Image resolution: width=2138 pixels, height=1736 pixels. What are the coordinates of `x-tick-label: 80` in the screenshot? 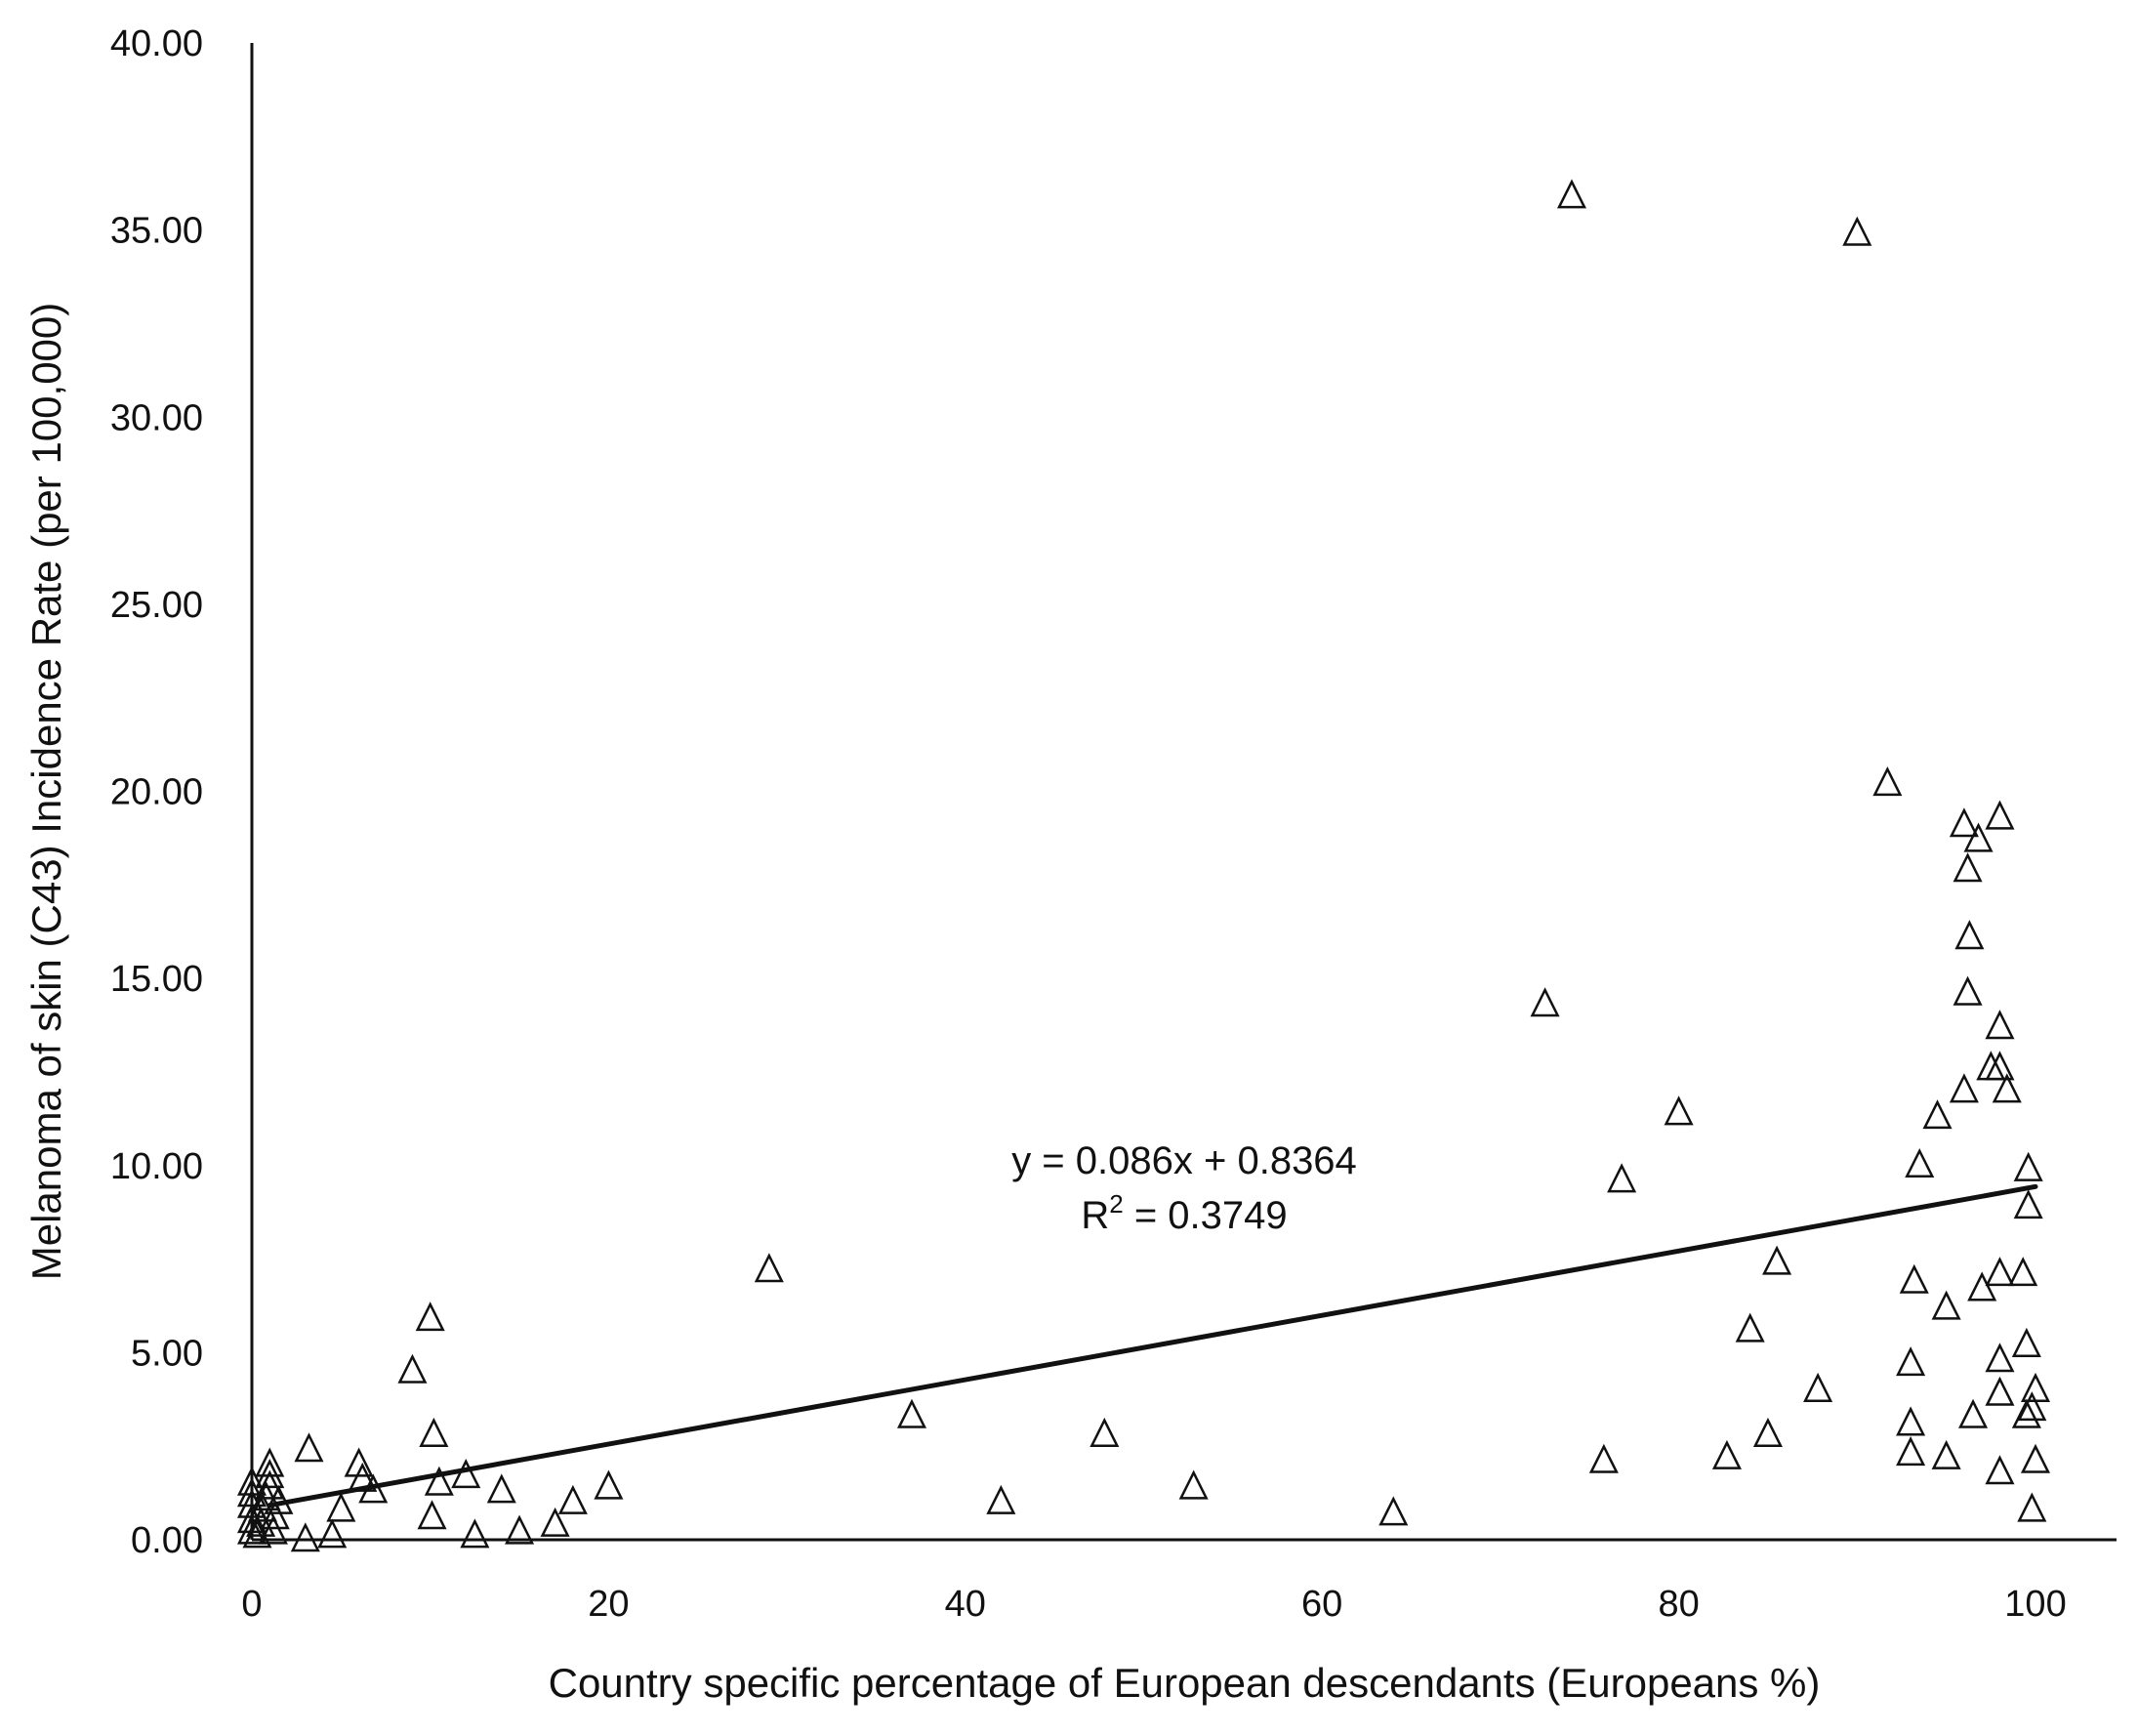 It's located at (1678, 1605).